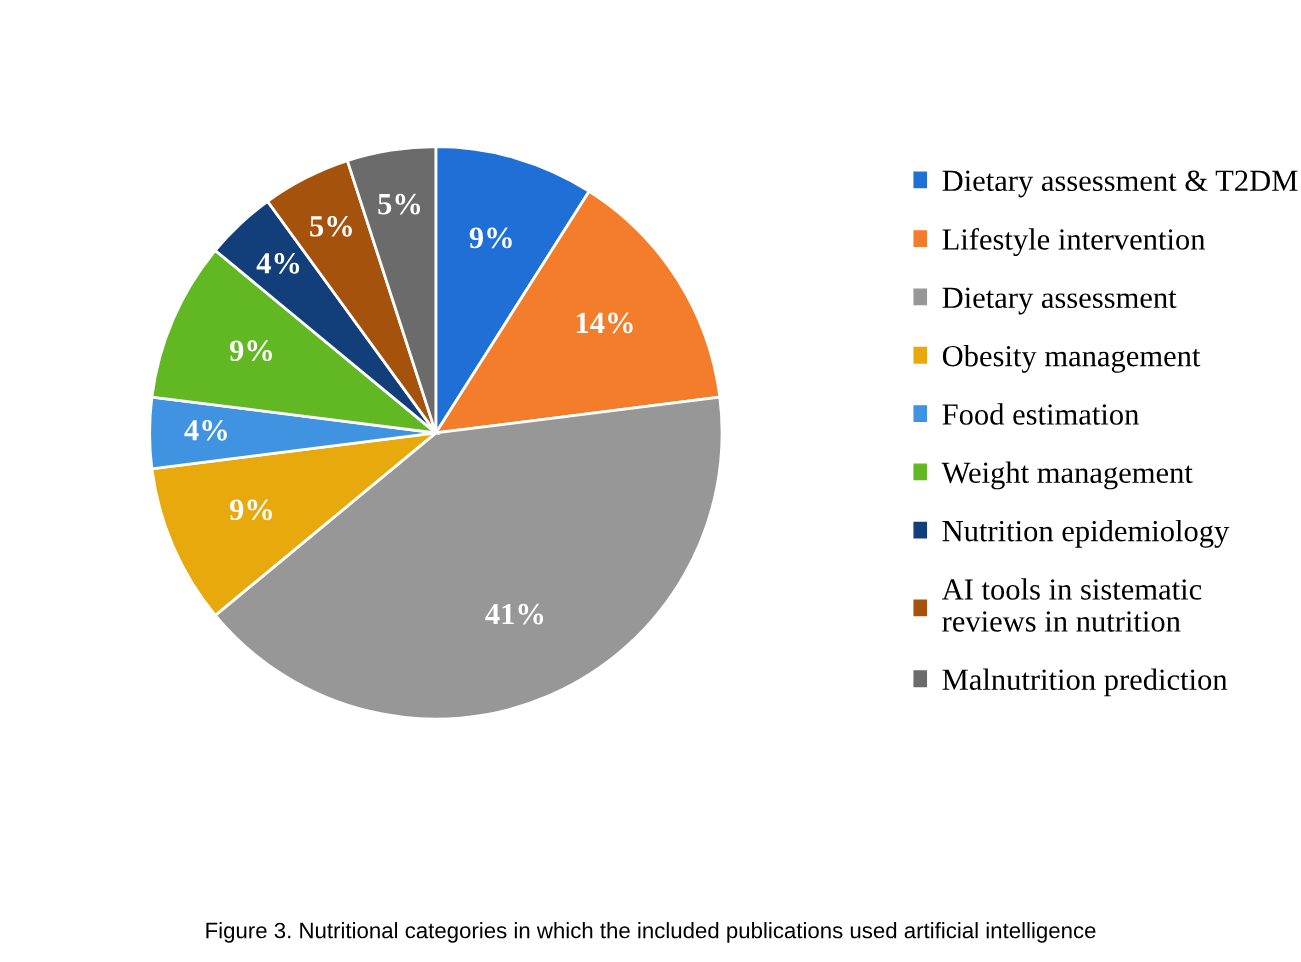  I want to click on data-label: 14%, so click(604, 323).